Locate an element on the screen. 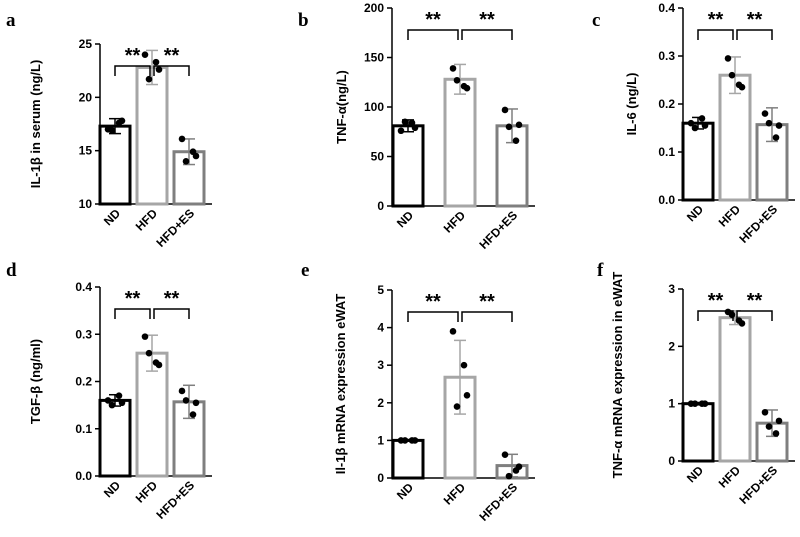  y-tick-label: 4 is located at coordinates (380, 328).